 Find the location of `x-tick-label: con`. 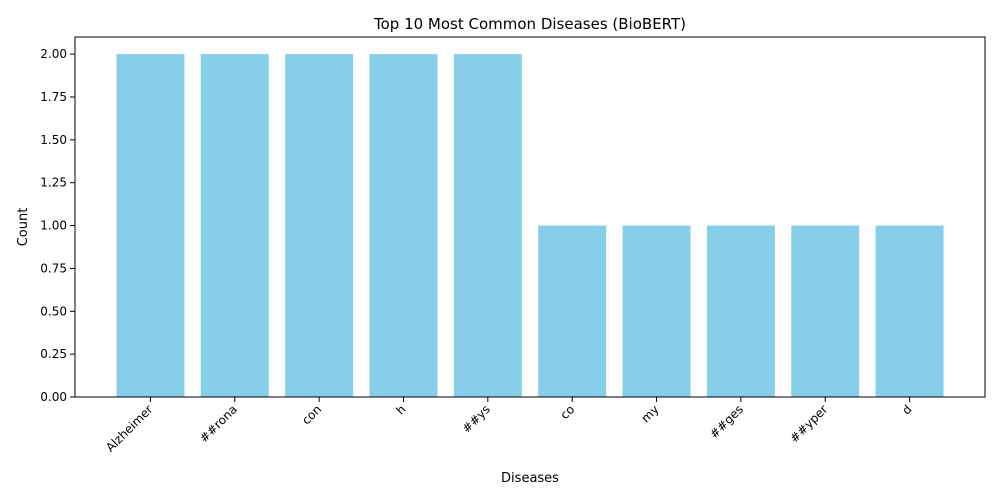

x-tick-label: con is located at coordinates (311, 414).